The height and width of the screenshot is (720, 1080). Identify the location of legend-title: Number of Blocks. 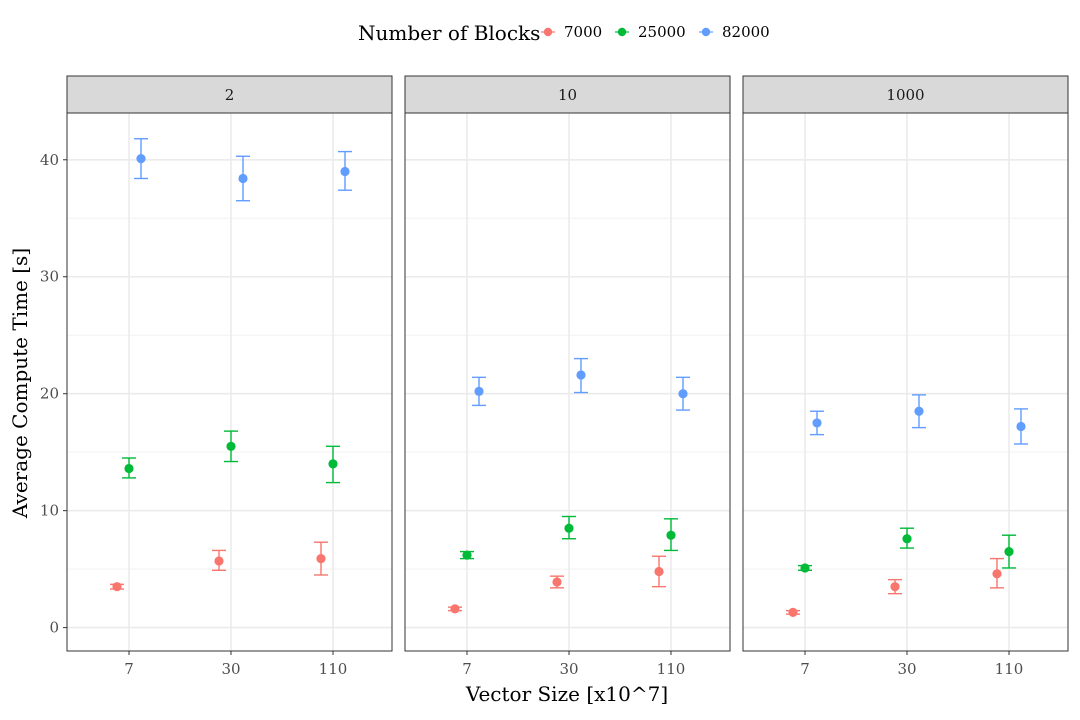
(449, 33).